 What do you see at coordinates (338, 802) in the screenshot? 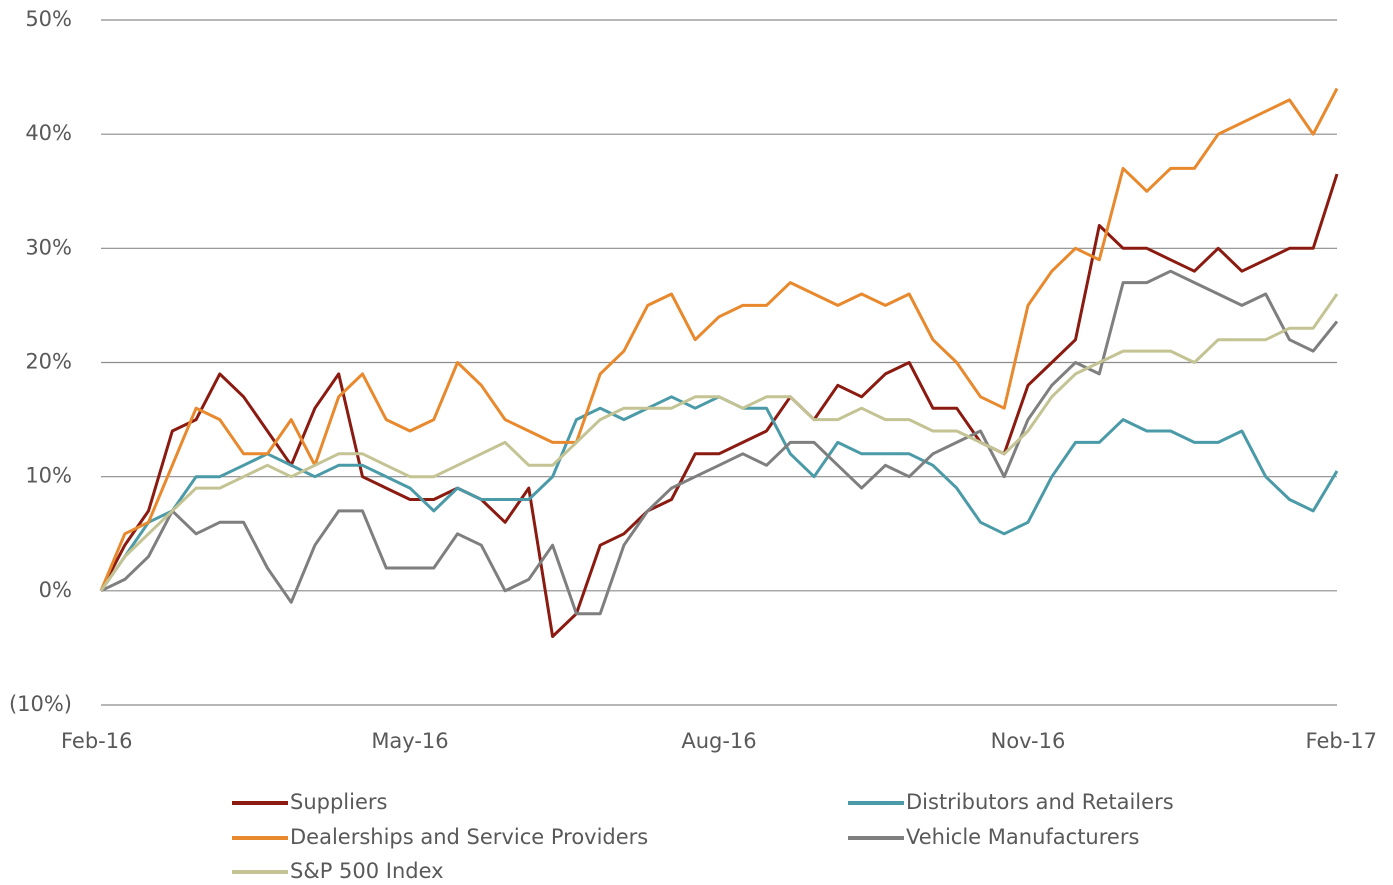
I see `legend-label: Suppliers` at bounding box center [338, 802].